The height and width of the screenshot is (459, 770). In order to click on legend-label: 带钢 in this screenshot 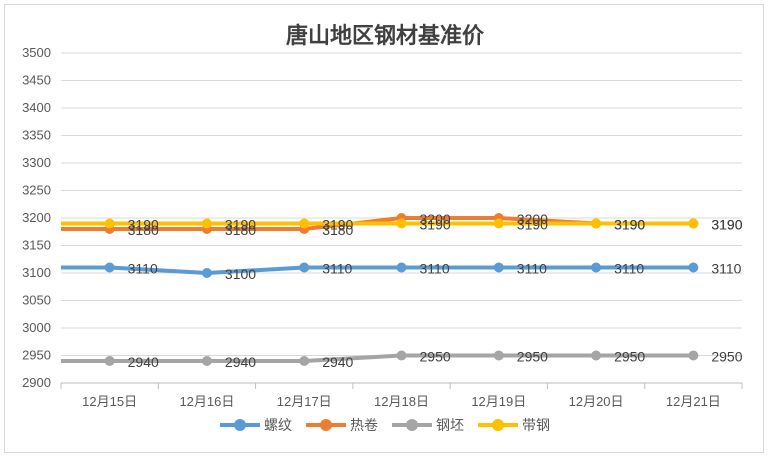, I will do `click(536, 426)`.